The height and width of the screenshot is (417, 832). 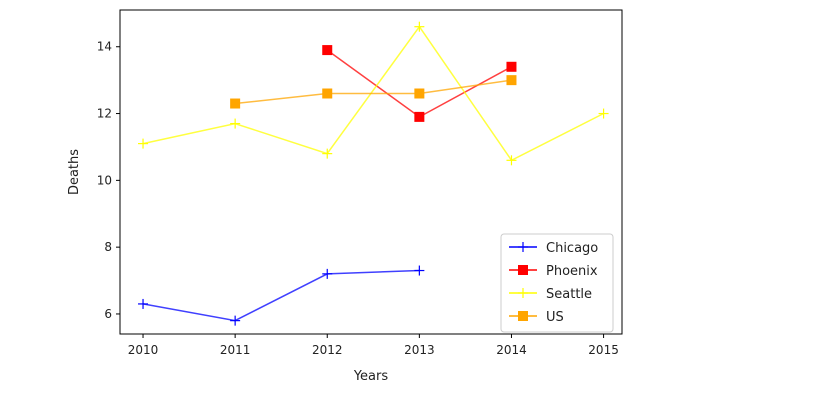 What do you see at coordinates (523, 316) in the screenshot?
I see `legend-marker-us` at bounding box center [523, 316].